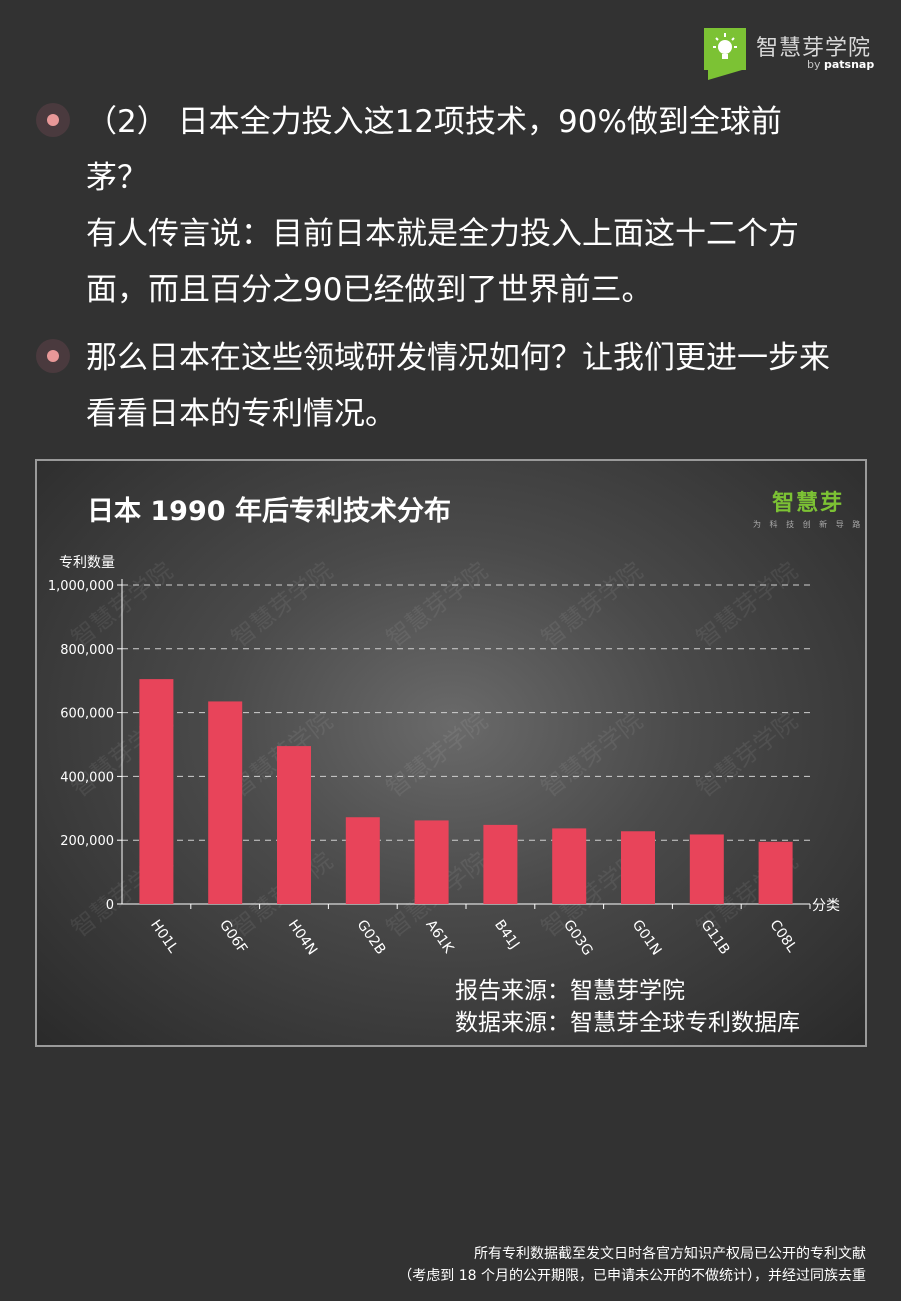 Image resolution: width=901 pixels, height=1301 pixels. I want to click on x-axis-label: 分类, so click(826, 906).